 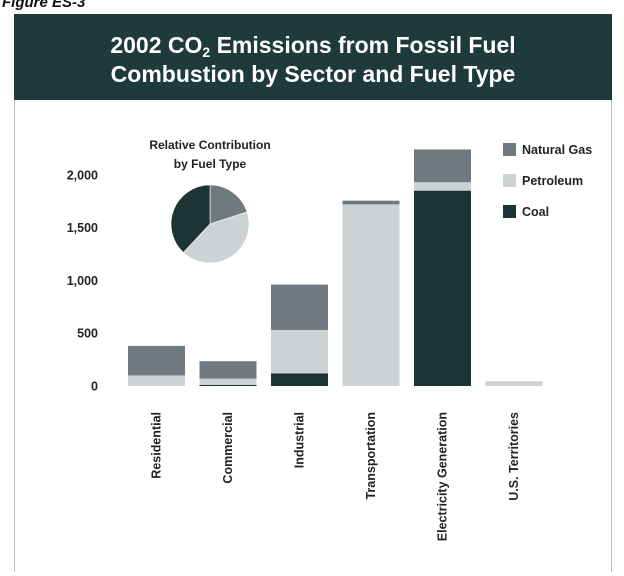 I want to click on y-tick-label: 0, so click(x=94, y=387).